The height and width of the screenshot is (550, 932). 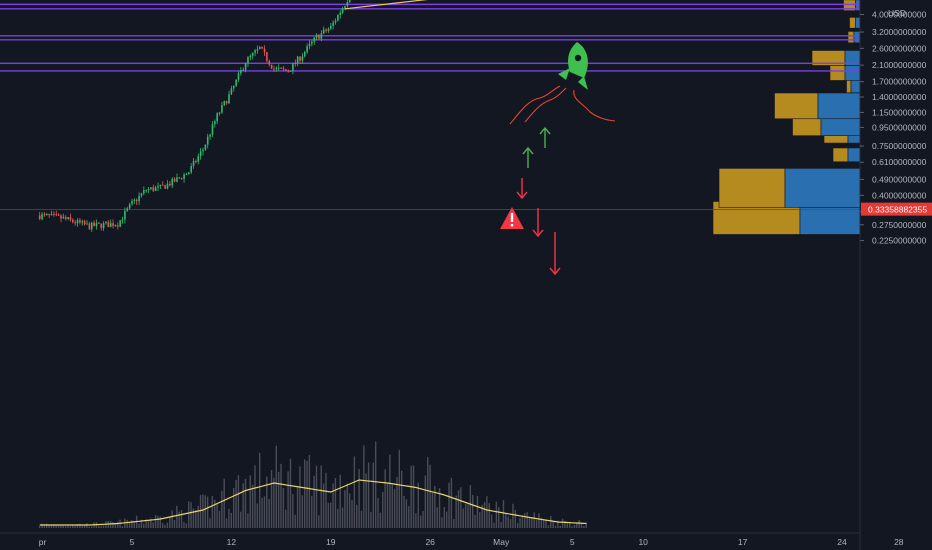 I want to click on triangle-pattern, so click(x=508, y=5).